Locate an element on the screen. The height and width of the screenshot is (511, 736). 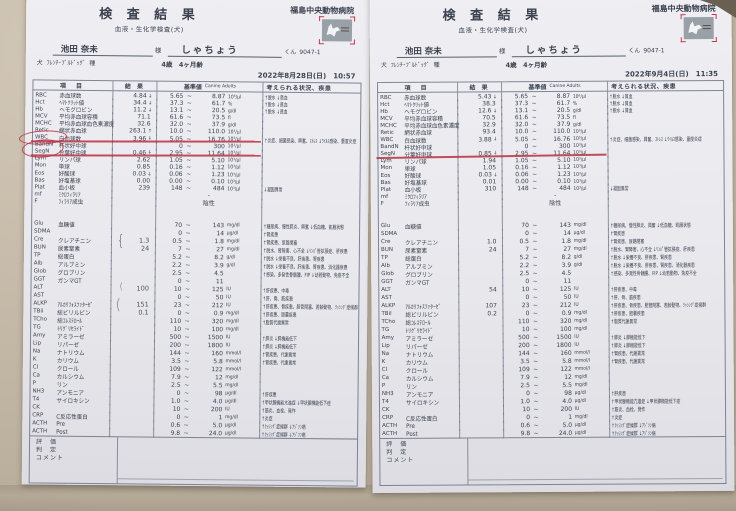
patient-line: 池田 奈未 様 しゃちょう くん 9047-1 is located at coordinates (208, 50).